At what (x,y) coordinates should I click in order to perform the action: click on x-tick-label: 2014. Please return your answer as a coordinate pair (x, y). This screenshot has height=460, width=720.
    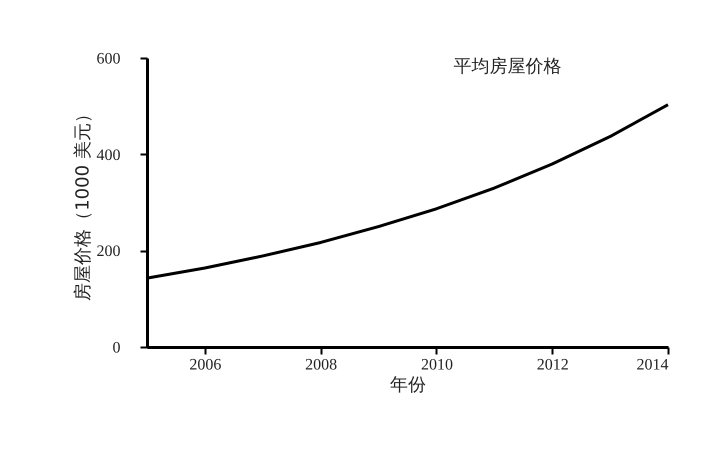
    Looking at the image, I should click on (652, 365).